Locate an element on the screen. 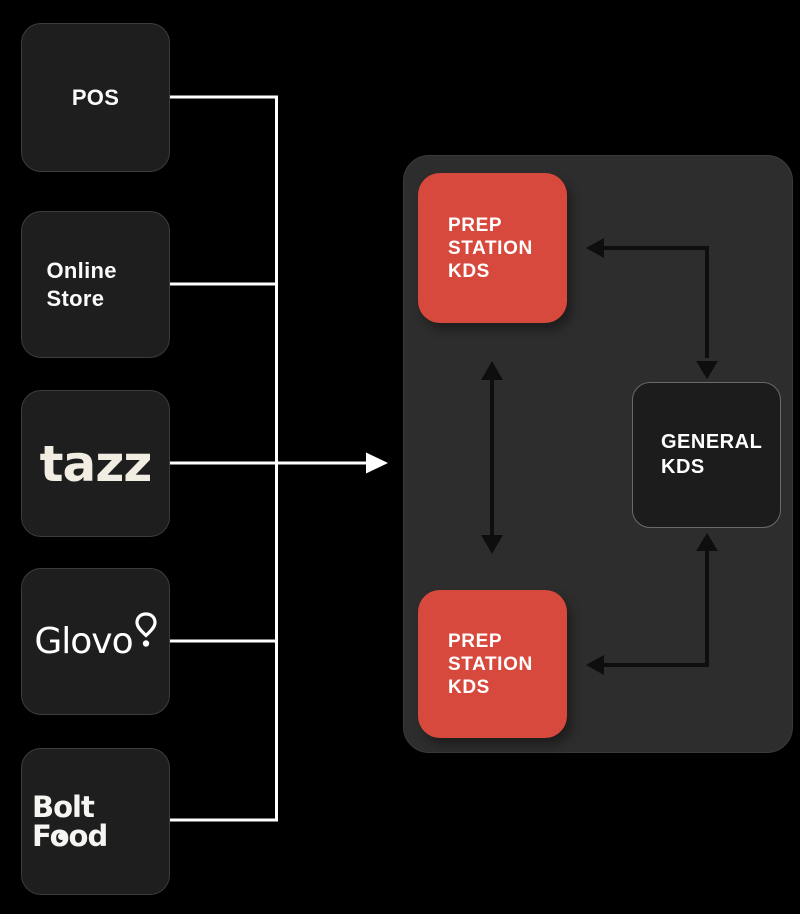 Image resolution: width=800 pixels, height=914 pixels. source-box-bolt-food: Bolt Food is located at coordinates (95, 821).